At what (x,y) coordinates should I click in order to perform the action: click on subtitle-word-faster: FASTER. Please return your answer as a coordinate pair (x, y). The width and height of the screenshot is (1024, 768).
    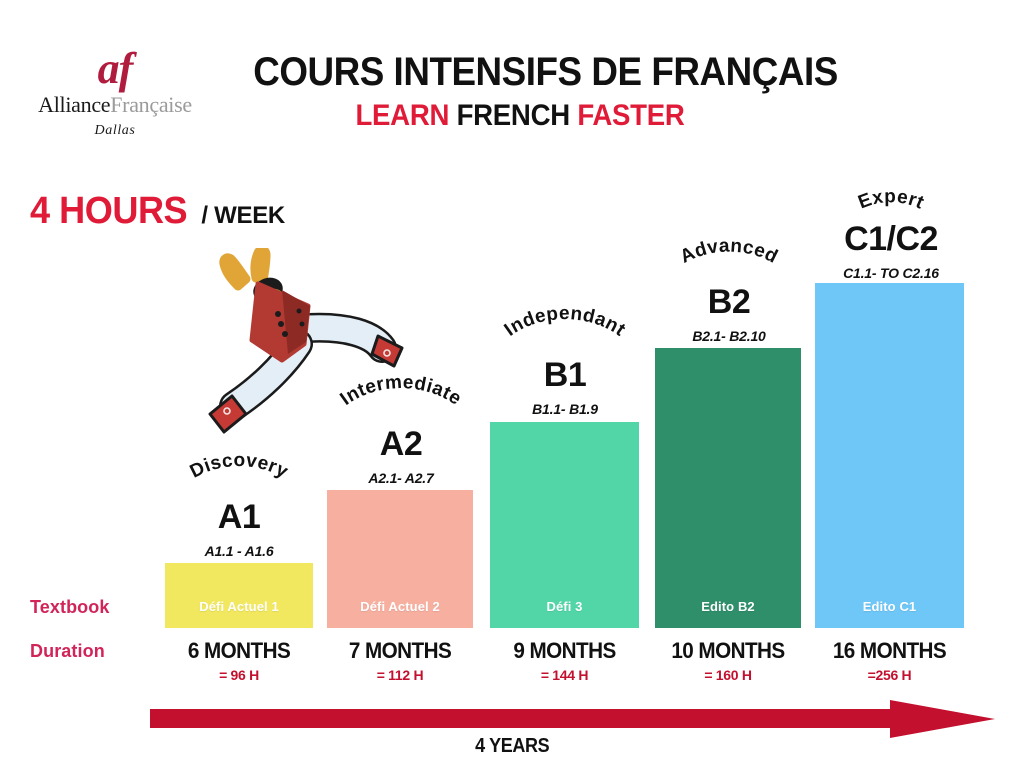
    Looking at the image, I should click on (631, 115).